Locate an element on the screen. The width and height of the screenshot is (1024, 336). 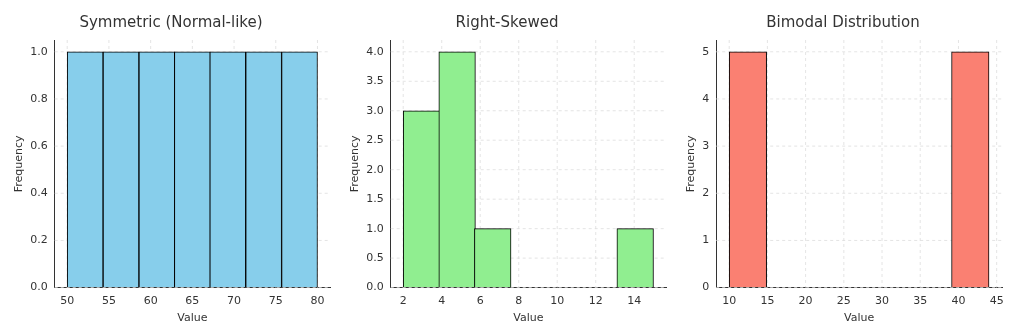
y-tick-label: 3.5 is located at coordinates (375, 81).